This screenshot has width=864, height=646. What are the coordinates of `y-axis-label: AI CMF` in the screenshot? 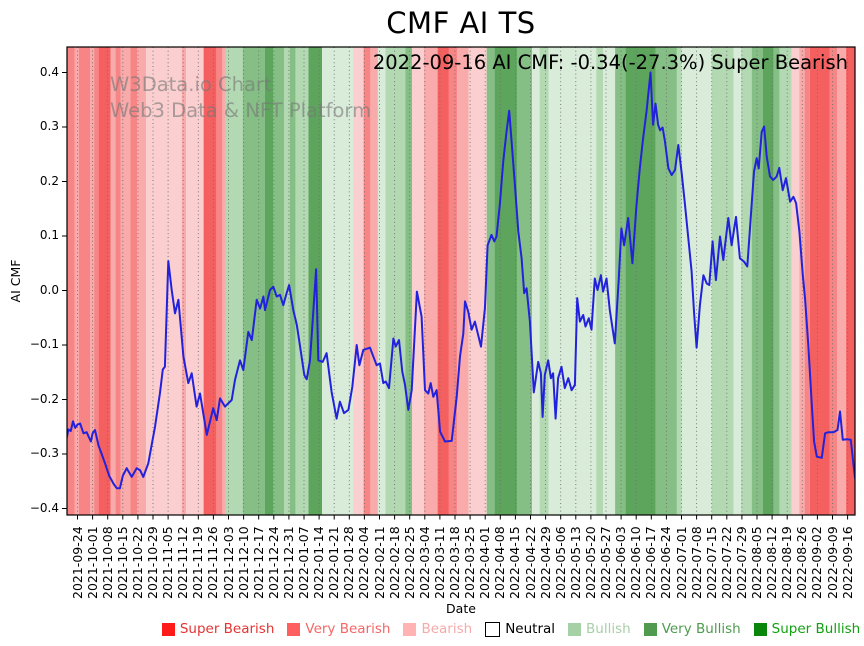 It's located at (15, 281).